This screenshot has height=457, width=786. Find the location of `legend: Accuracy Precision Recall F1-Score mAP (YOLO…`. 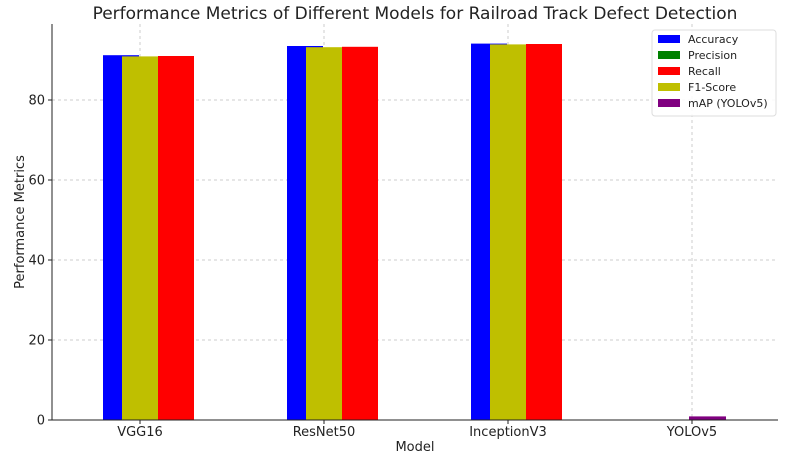

legend: Accuracy Precision Recall F1-Score mAP (YOLO… is located at coordinates (714, 73).